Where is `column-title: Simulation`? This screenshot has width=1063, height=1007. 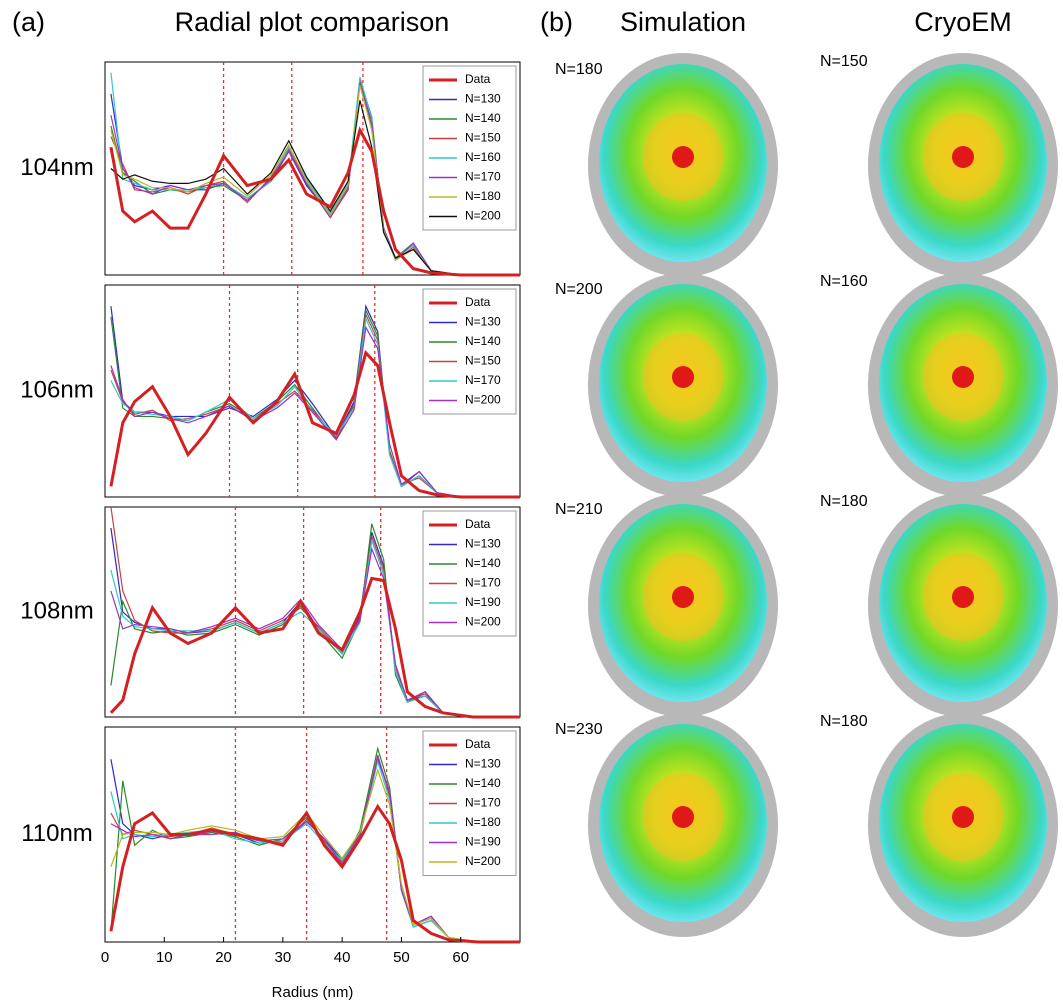
column-title: Simulation is located at coordinates (683, 22).